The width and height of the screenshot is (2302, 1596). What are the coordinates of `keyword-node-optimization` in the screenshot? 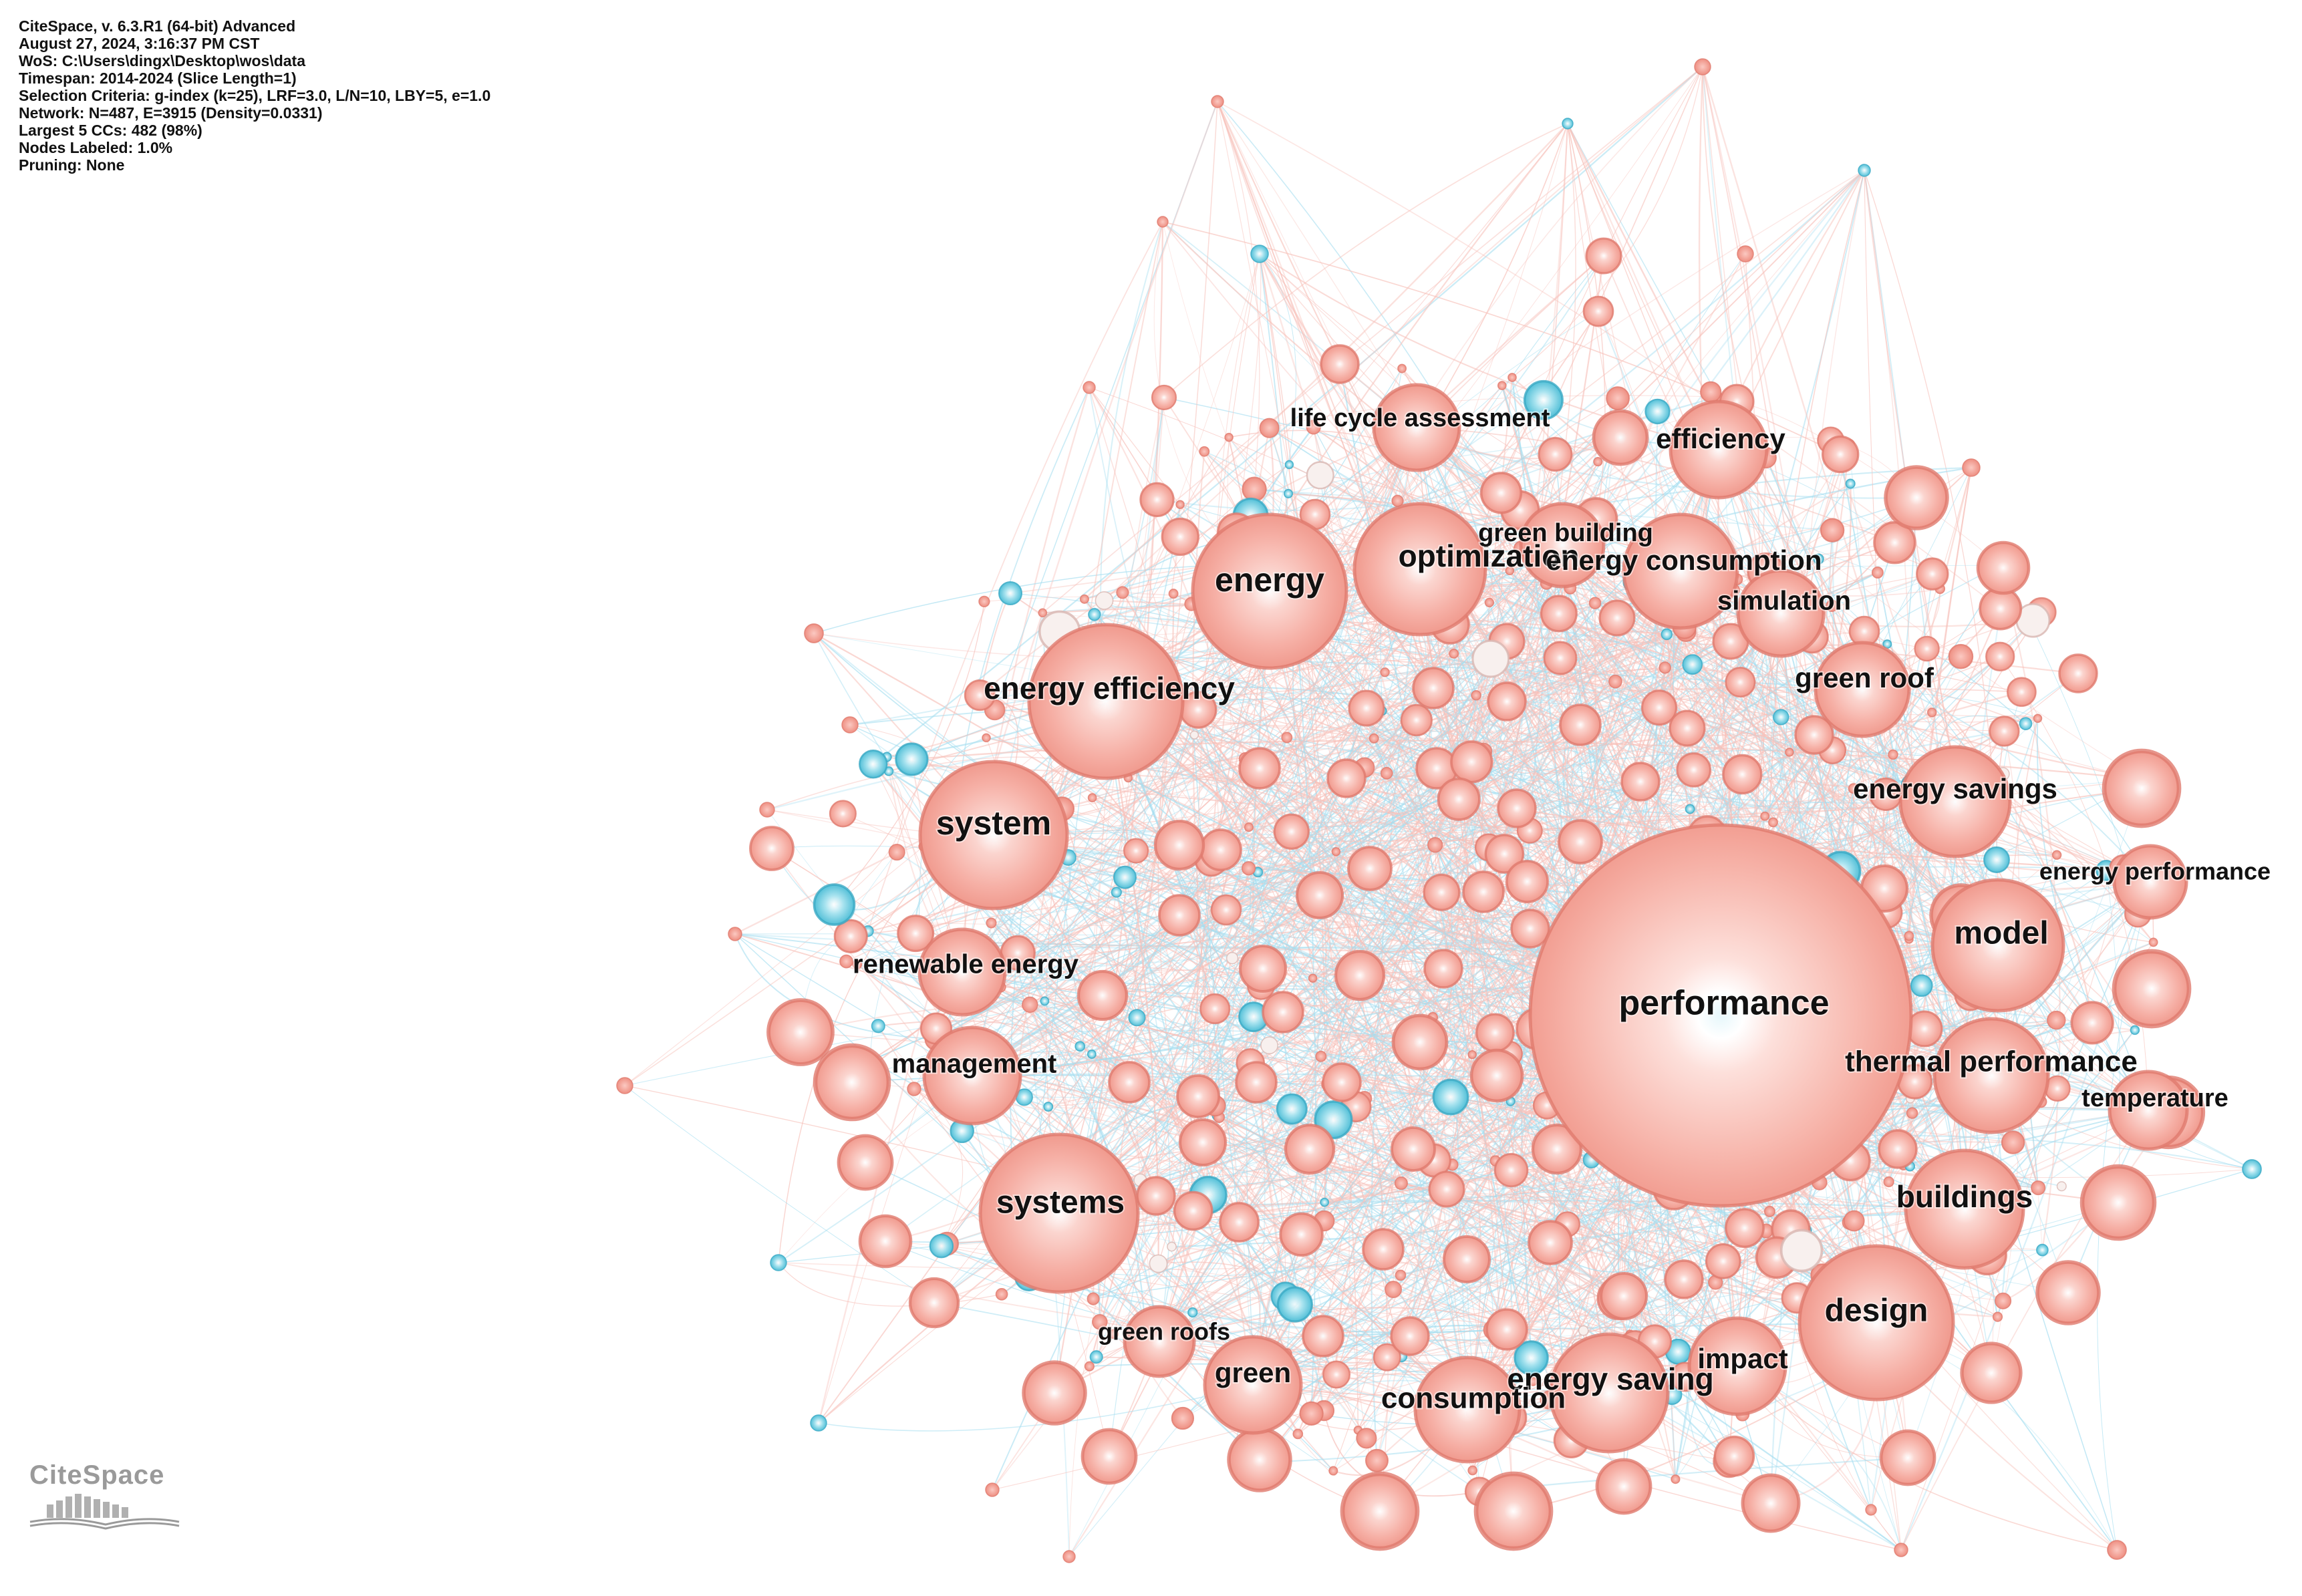 It's located at (1419, 569).